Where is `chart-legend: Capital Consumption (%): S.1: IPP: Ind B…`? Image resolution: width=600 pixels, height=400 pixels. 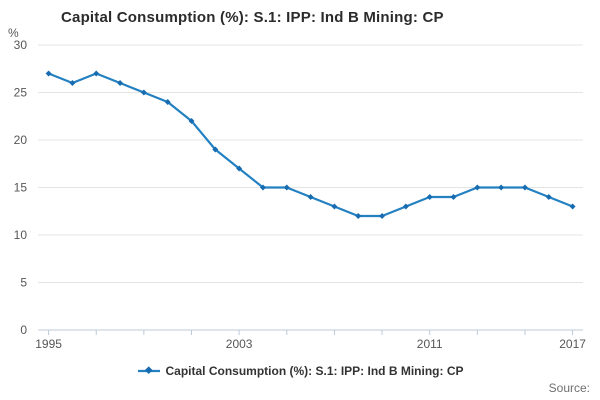 chart-legend: Capital Consumption (%): S.1: IPP: Ind B… is located at coordinates (300, 371).